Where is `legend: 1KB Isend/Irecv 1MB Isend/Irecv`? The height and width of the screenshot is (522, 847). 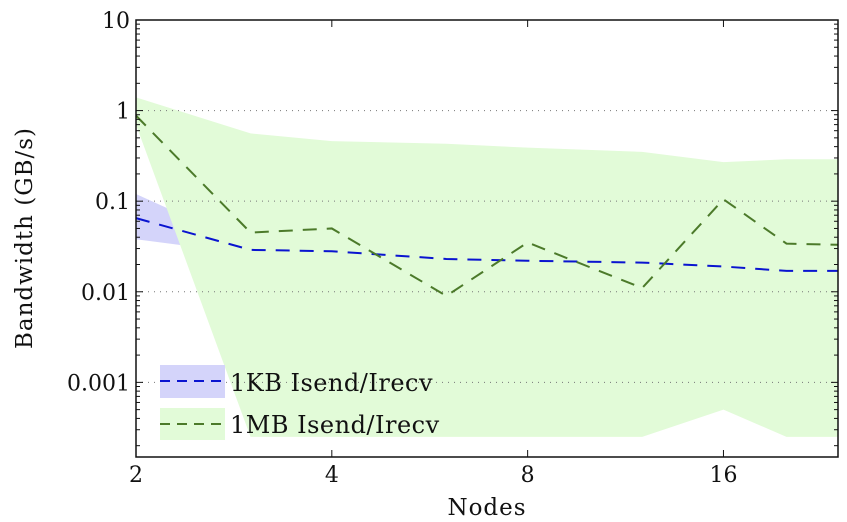
legend: 1KB Isend/Irecv 1MB Isend/Irecv is located at coordinates (300, 402).